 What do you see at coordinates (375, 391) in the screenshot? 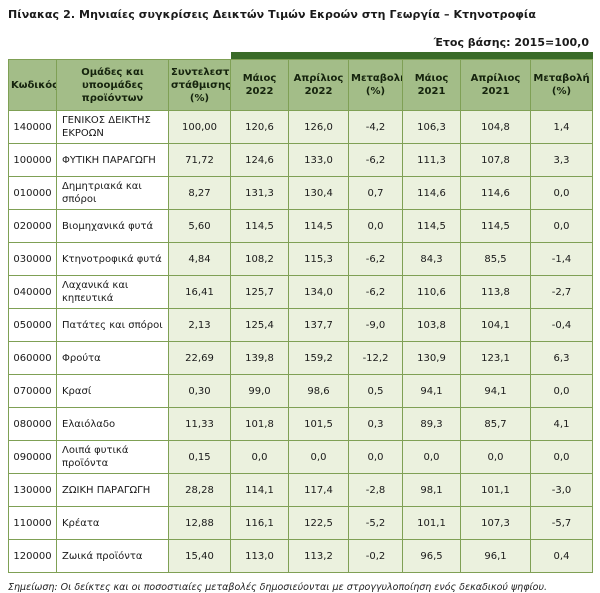
I see `row-value: 0,5` at bounding box center [375, 391].